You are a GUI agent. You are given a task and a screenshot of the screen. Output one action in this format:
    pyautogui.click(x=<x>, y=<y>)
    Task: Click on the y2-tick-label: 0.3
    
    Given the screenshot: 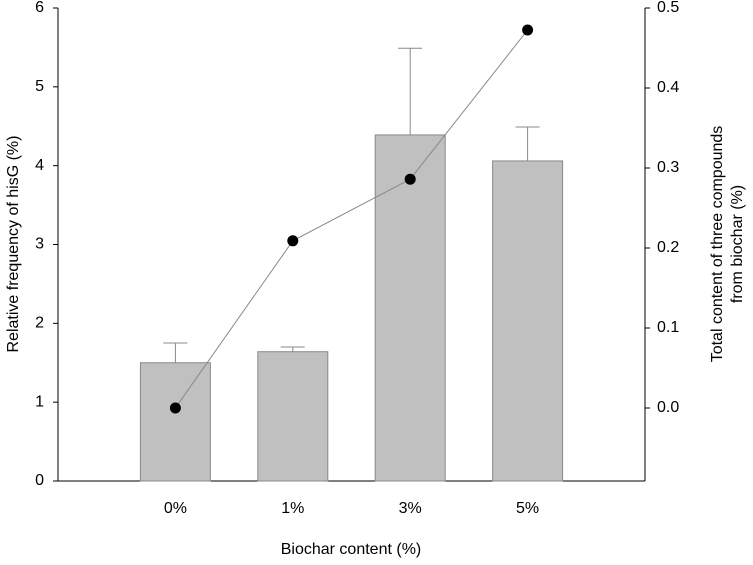 What is the action you would take?
    pyautogui.click(x=668, y=167)
    